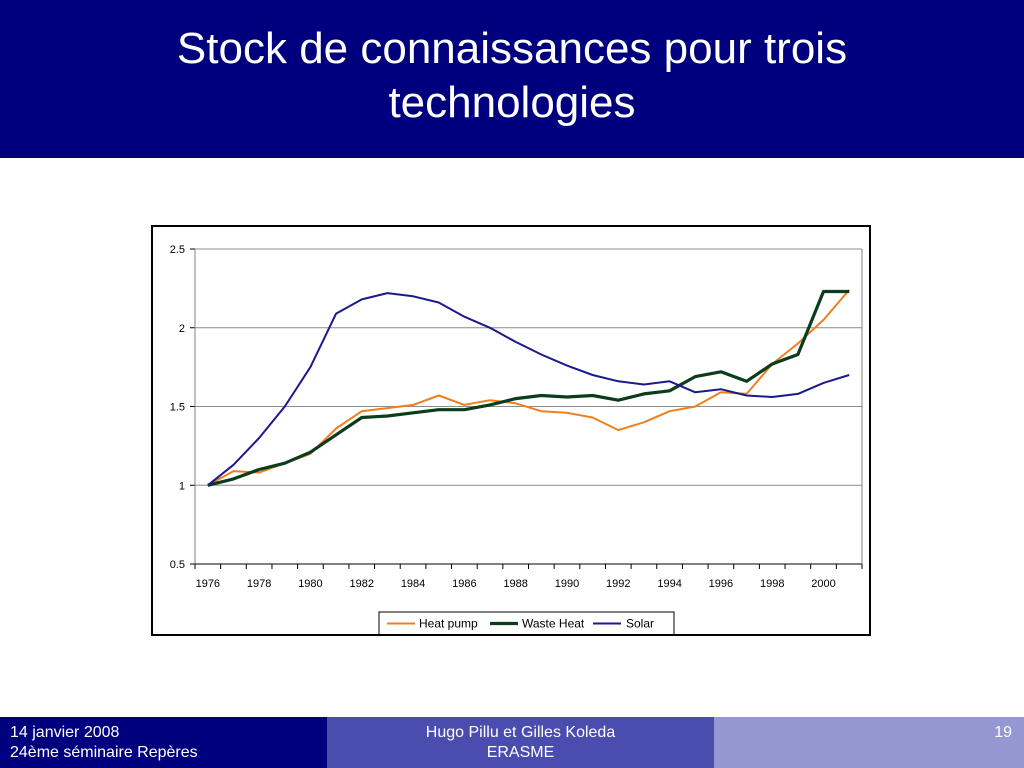 Image resolution: width=1024 pixels, height=768 pixels. I want to click on x-tick-label: 1998, so click(772, 584).